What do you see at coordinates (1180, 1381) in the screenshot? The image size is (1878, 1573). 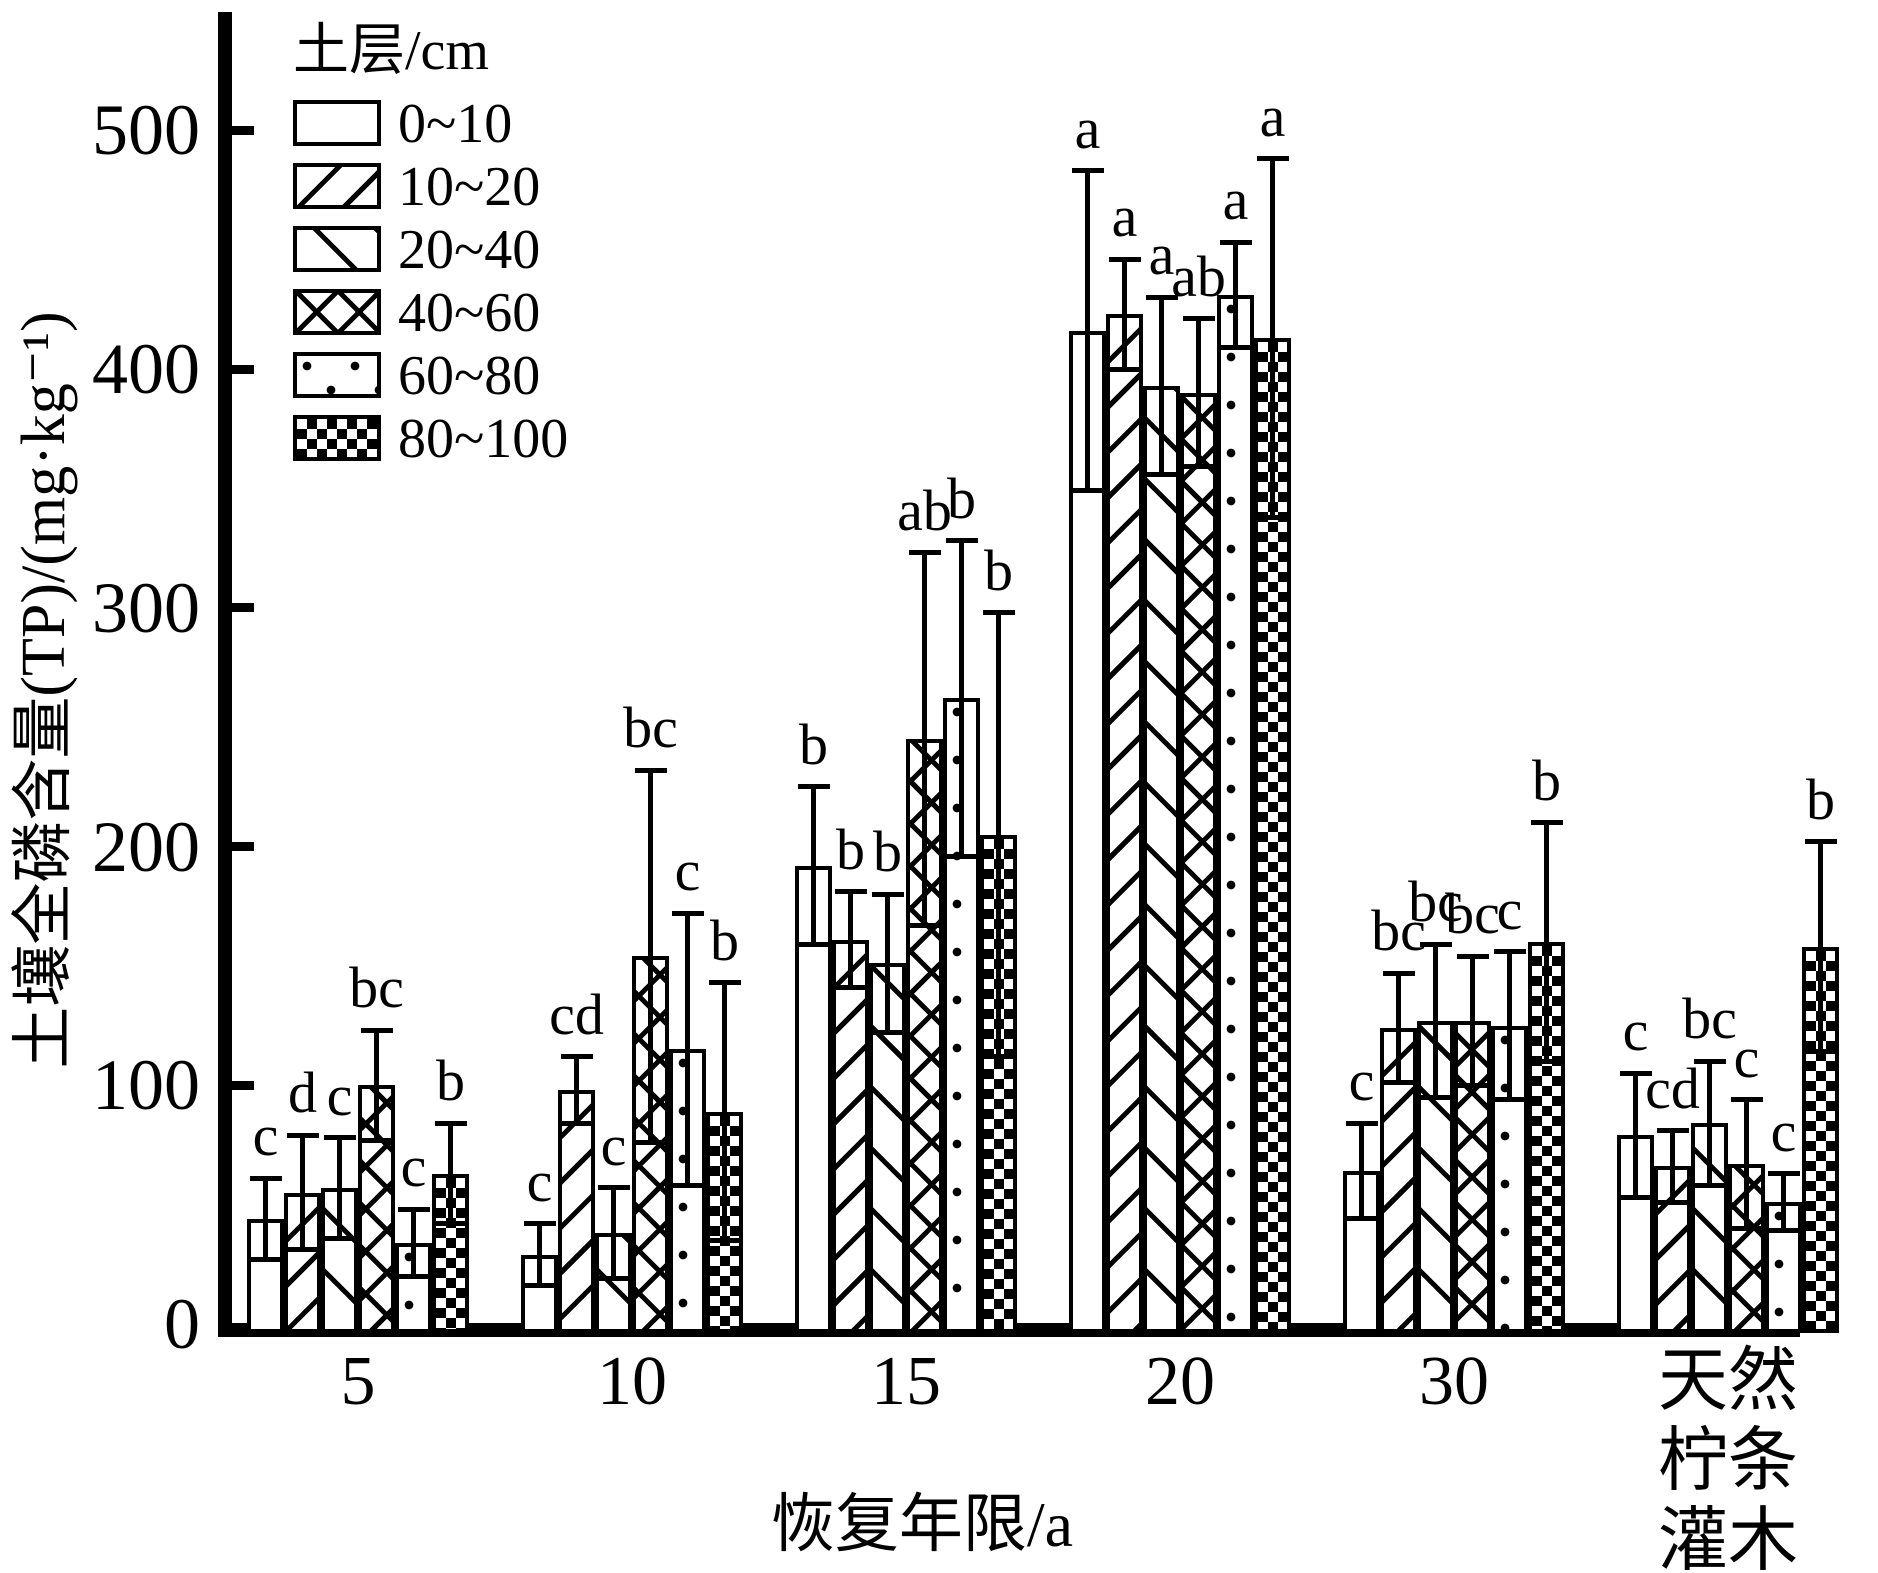 I see `x-category-label: 20` at bounding box center [1180, 1381].